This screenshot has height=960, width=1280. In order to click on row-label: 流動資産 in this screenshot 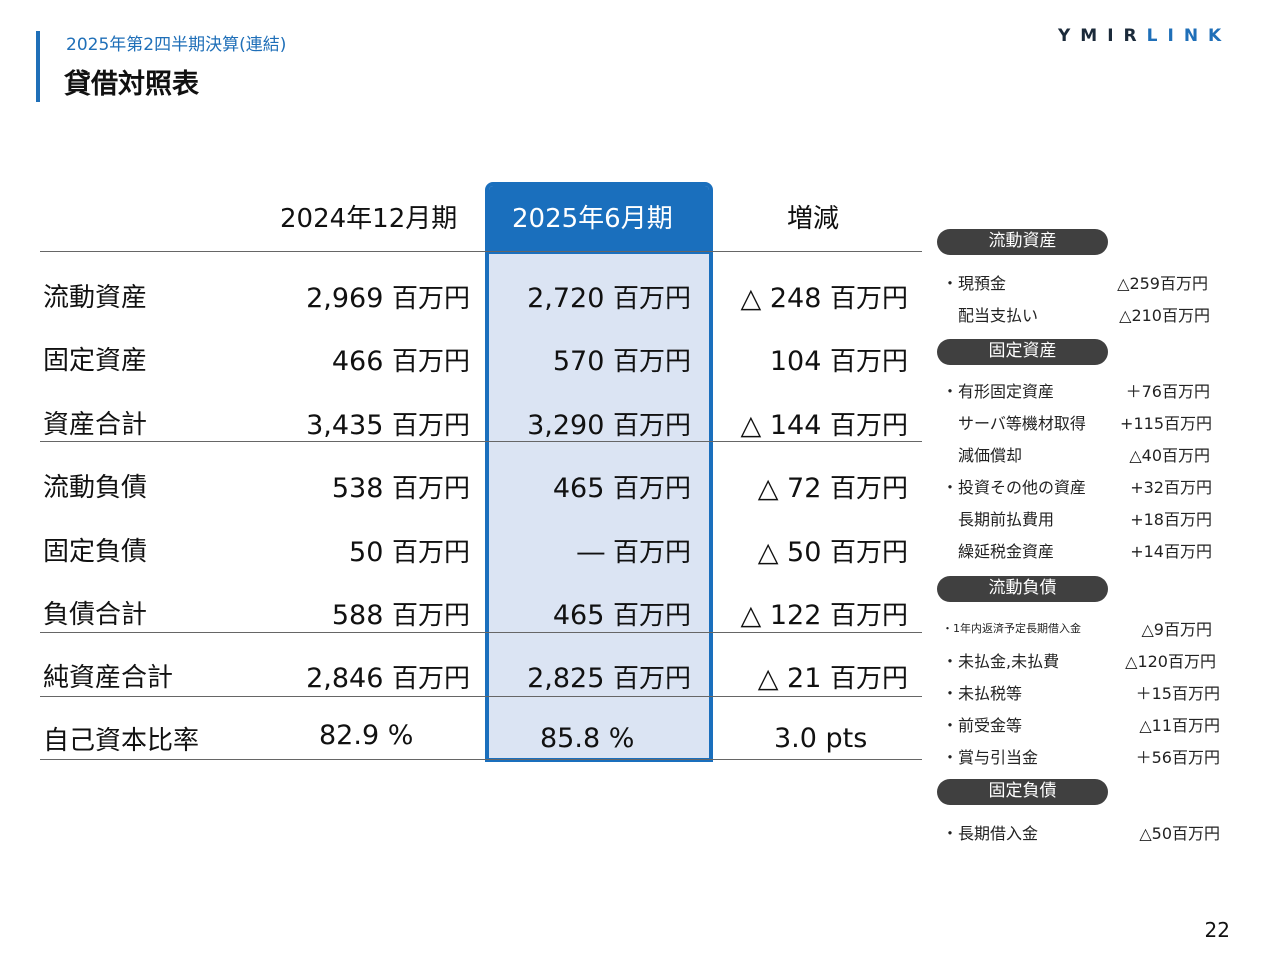, I will do `click(95, 298)`.